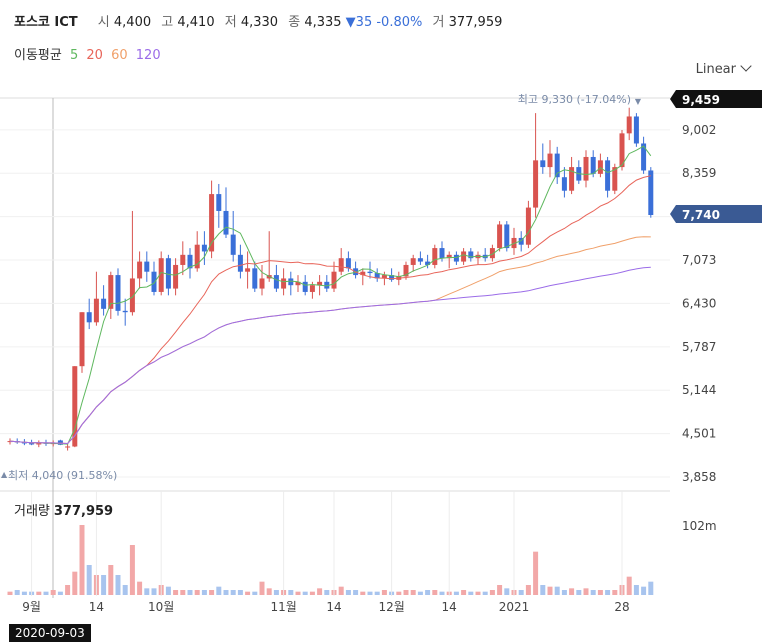 This screenshot has height=642, width=770. I want to click on close-label: 종, so click(294, 22).